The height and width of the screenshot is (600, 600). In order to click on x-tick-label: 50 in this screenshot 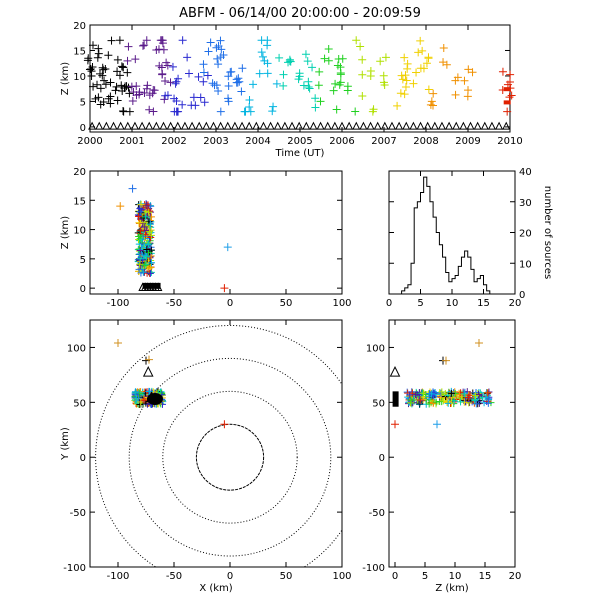, I will do `click(286, 576)`.